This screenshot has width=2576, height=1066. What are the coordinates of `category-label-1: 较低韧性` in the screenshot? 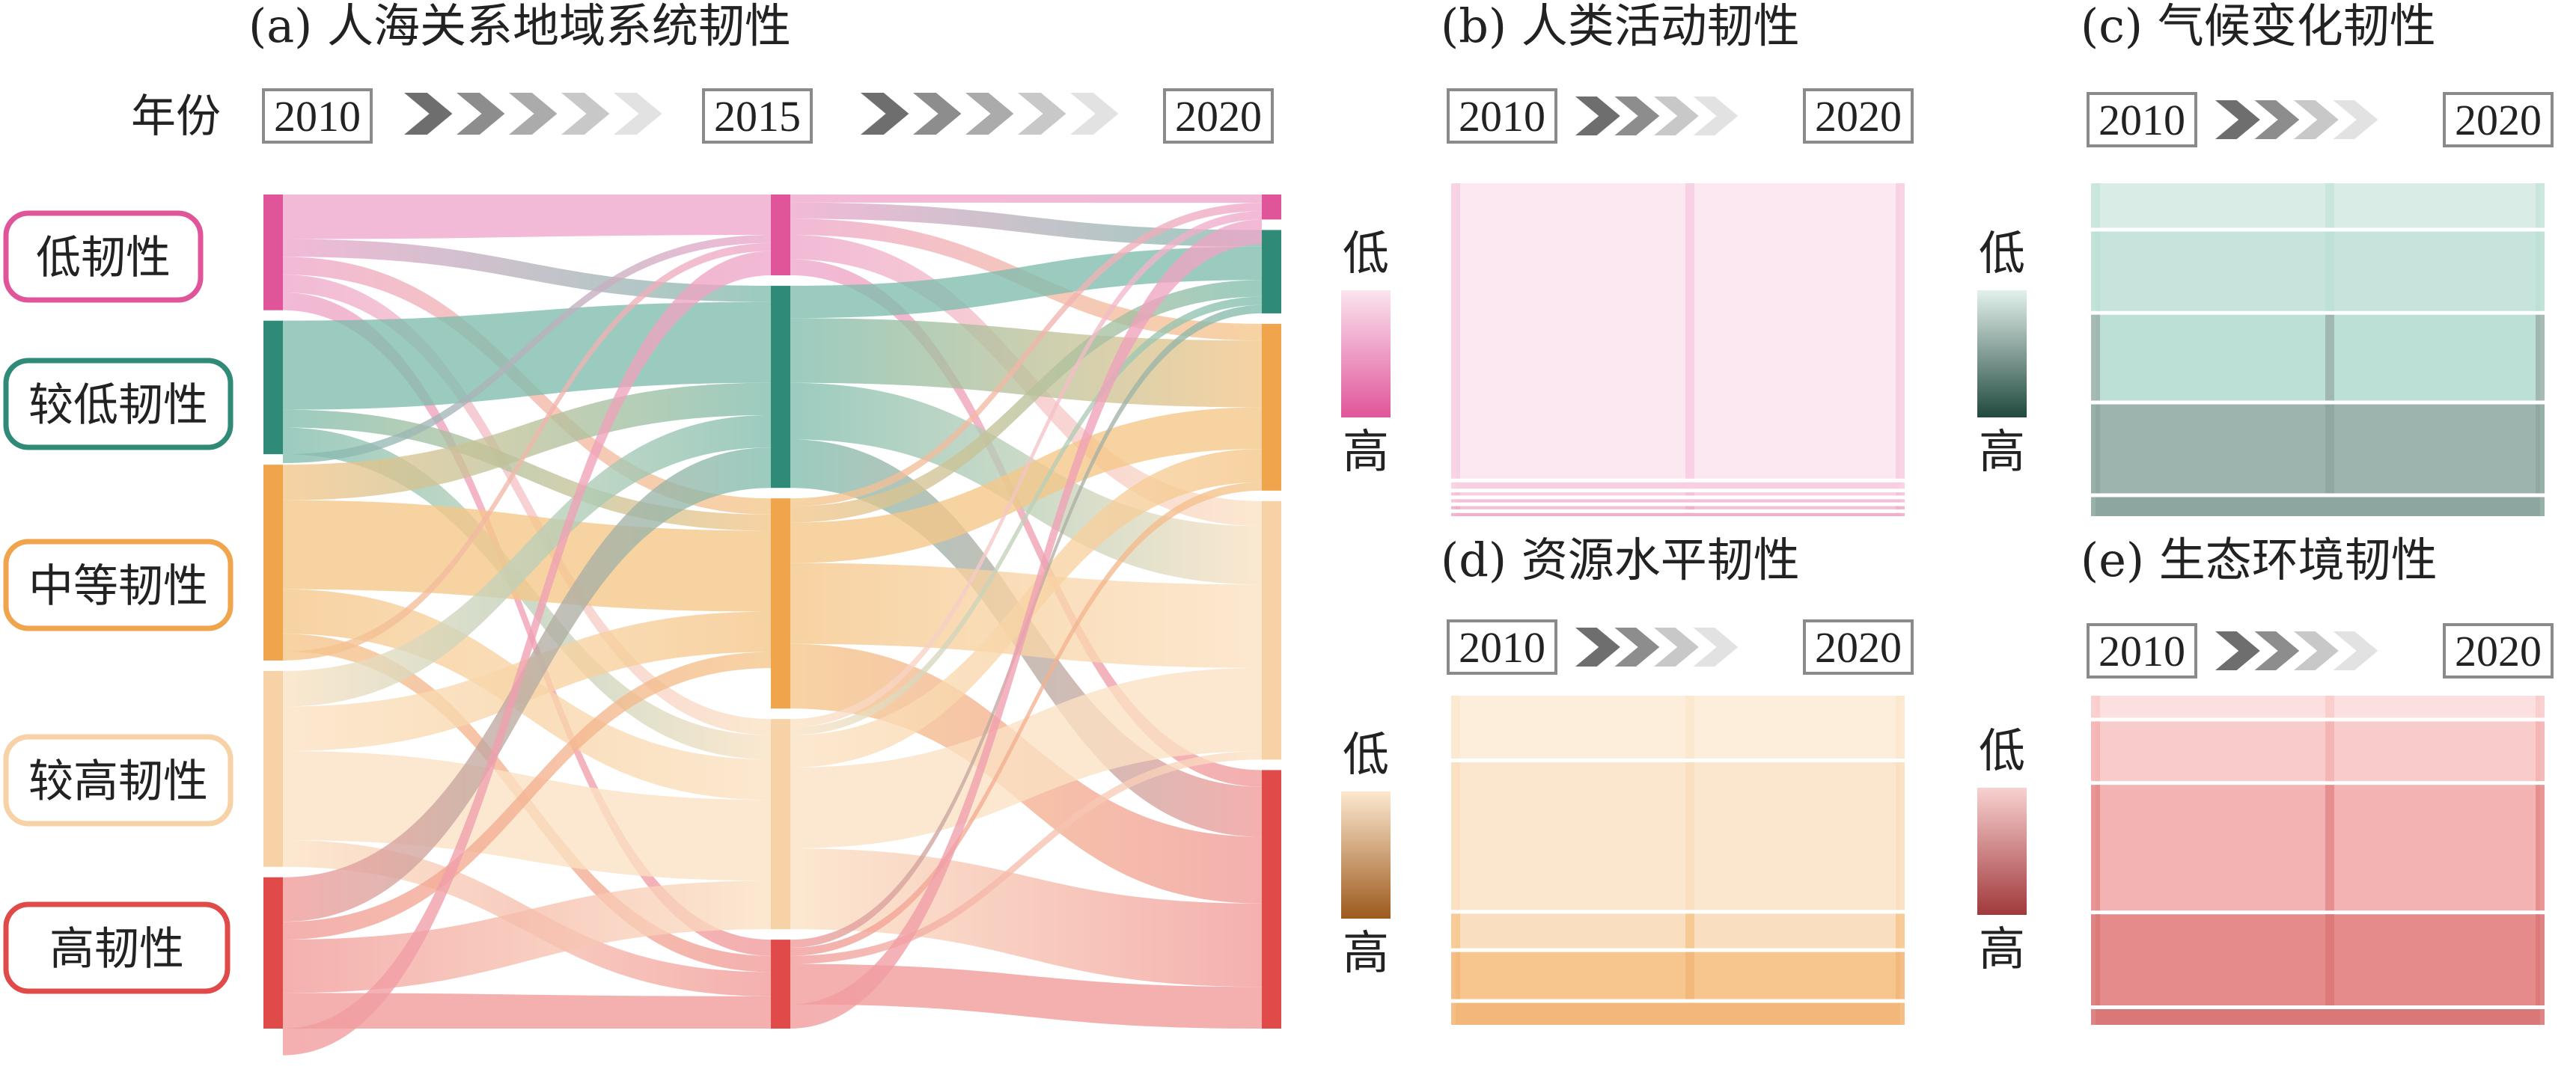 It's located at (118, 405).